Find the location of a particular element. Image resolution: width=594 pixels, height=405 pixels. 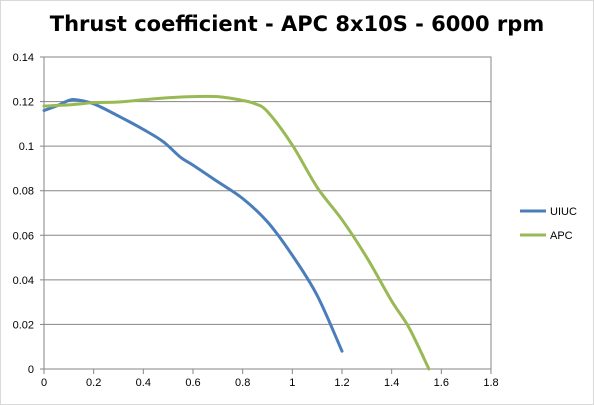

x-tick-label: 0.8 is located at coordinates (242, 383).